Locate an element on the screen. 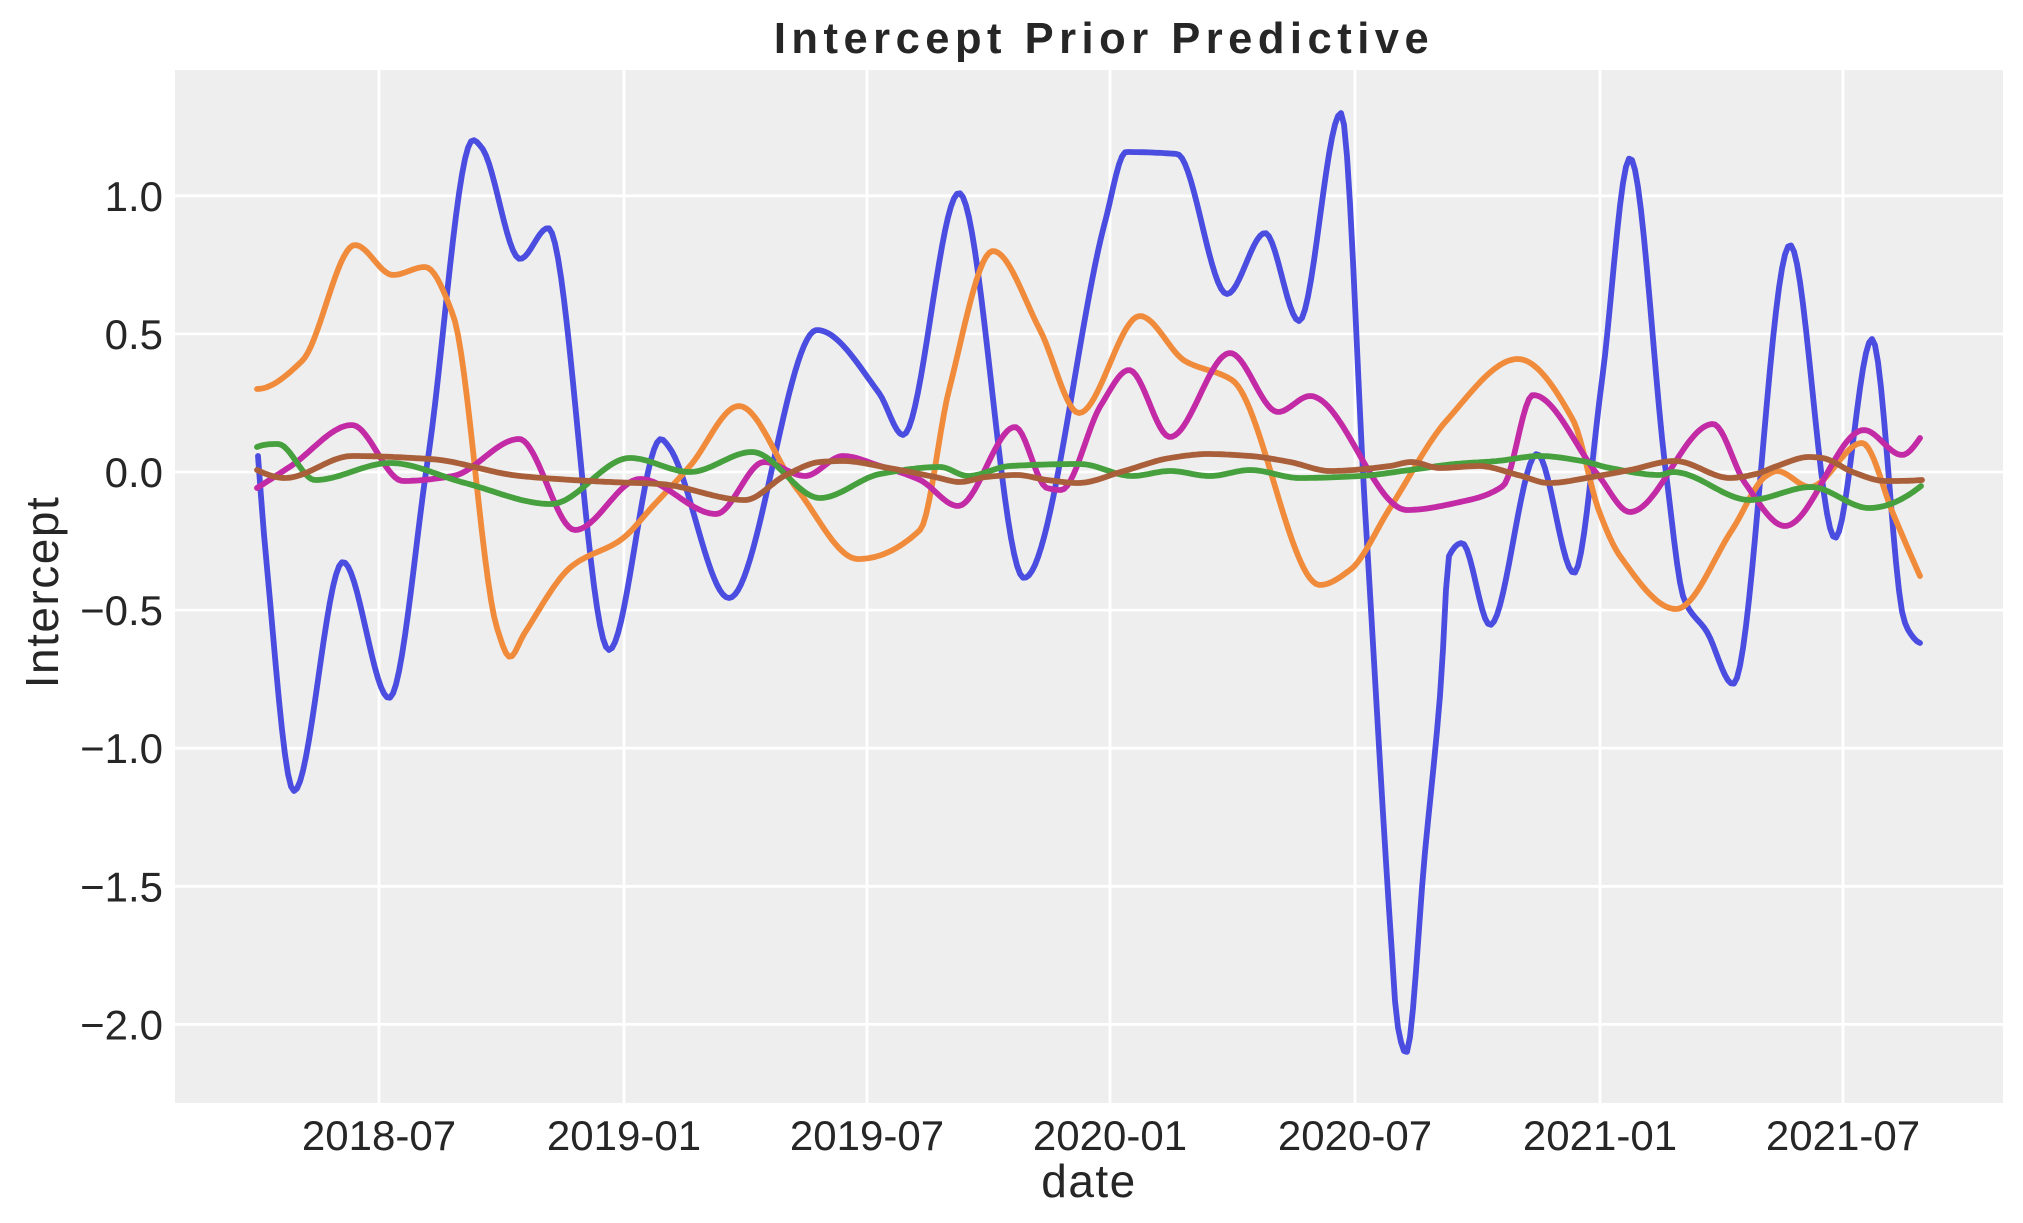 The image size is (2023, 1223). svg-text: date is located at coordinates (1089, 1181).